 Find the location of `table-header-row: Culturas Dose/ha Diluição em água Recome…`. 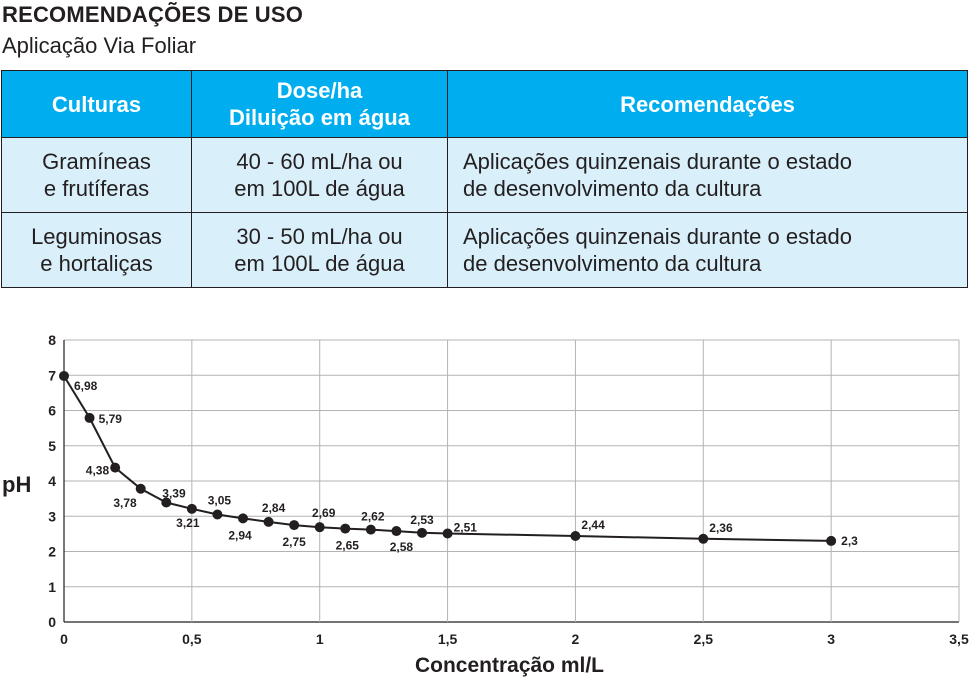

table-header-row: Culturas Dose/ha Diluição em água Recome… is located at coordinates (484, 104).